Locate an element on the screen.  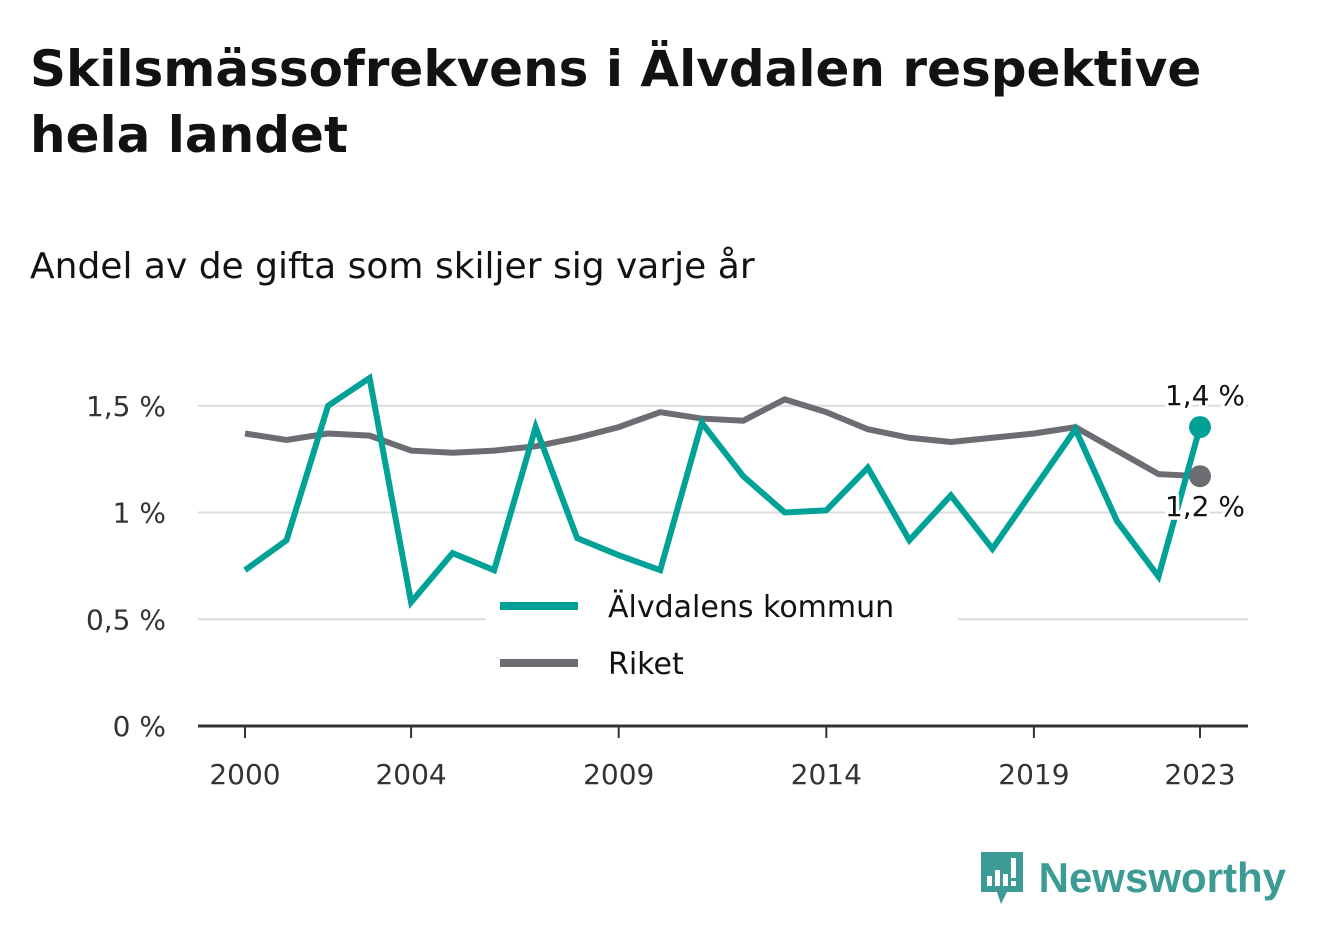
series-line-riket is located at coordinates (722, 438).